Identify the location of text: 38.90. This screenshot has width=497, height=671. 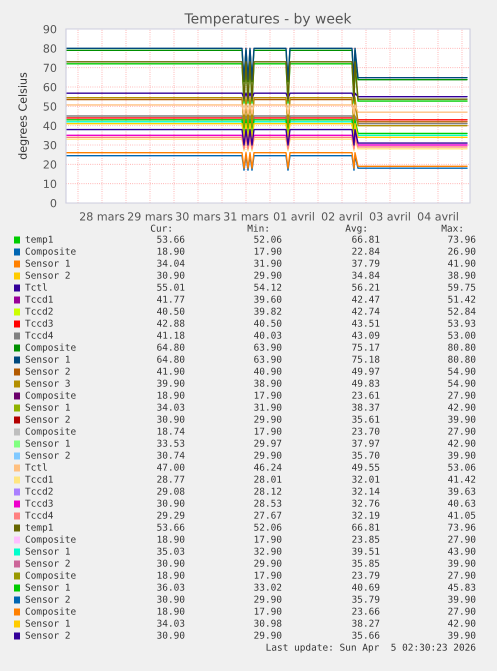
(268, 383).